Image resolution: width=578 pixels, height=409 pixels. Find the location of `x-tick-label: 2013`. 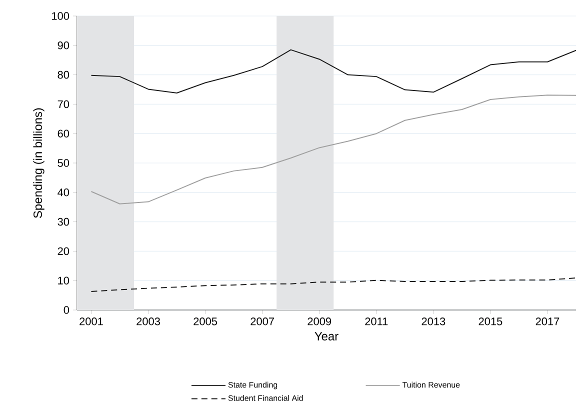

x-tick-label: 2013 is located at coordinates (434, 322).